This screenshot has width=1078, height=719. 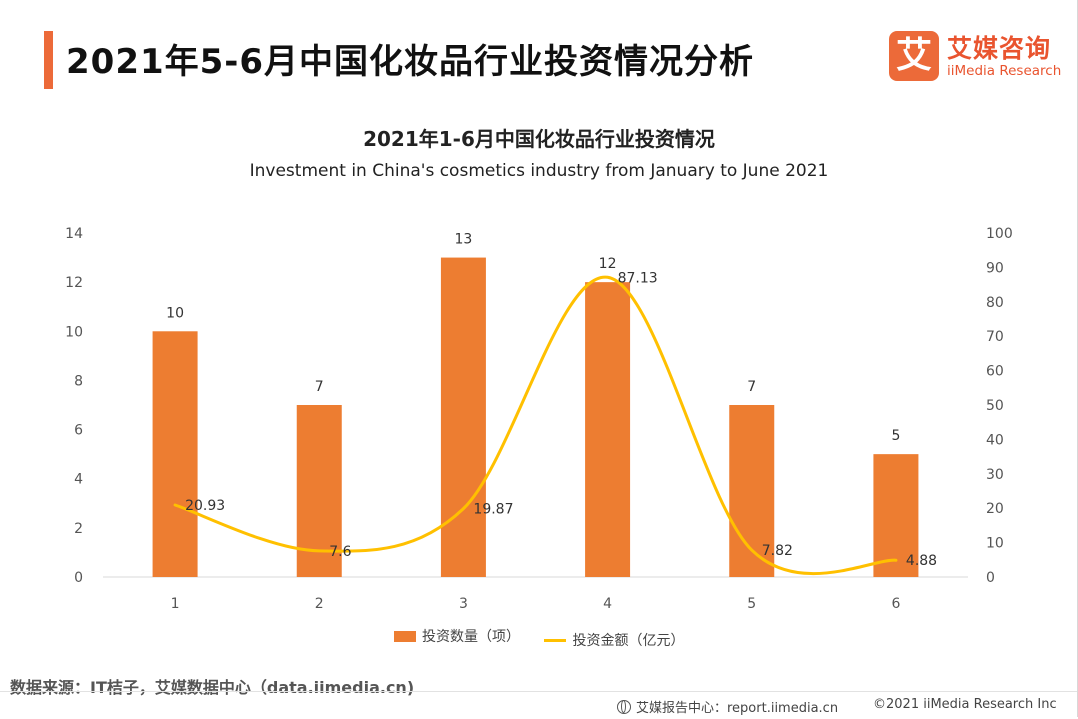 What do you see at coordinates (463, 604) in the screenshot?
I see `x-tick-label: 3` at bounding box center [463, 604].